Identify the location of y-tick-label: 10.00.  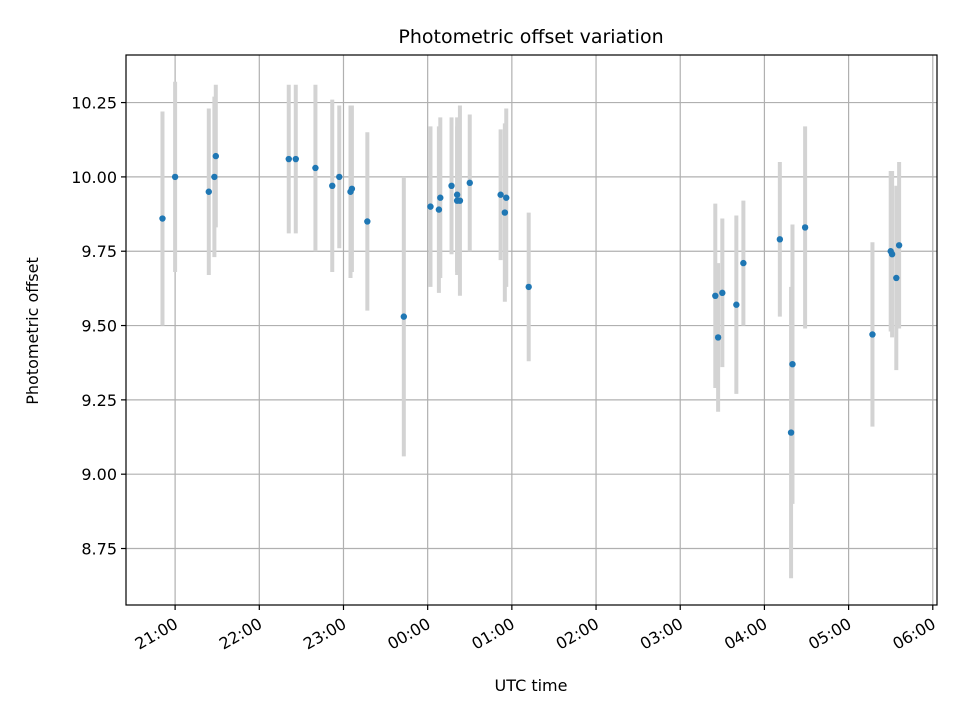
(94, 177).